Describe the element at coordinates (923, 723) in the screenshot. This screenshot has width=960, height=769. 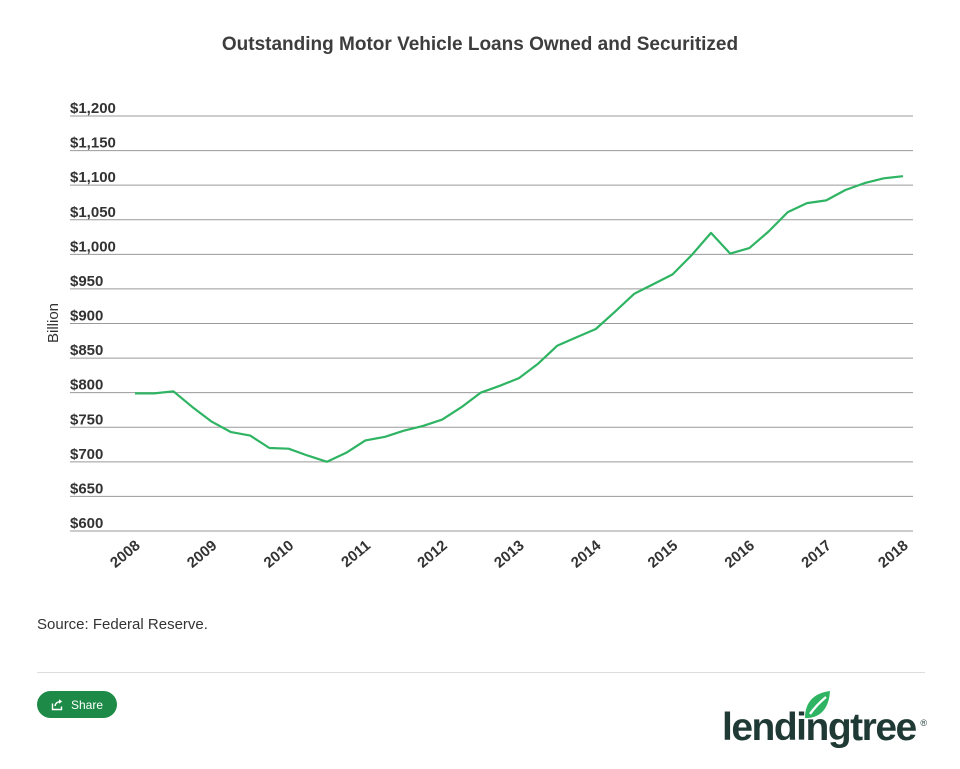
I see `logo-registered-mark: ®` at that location.